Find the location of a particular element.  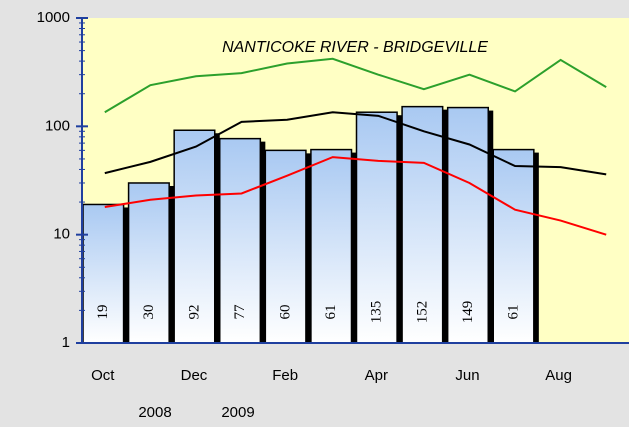

chart-title: NANTICOKE RIVER - BRIDGEVILLE is located at coordinates (355, 47).